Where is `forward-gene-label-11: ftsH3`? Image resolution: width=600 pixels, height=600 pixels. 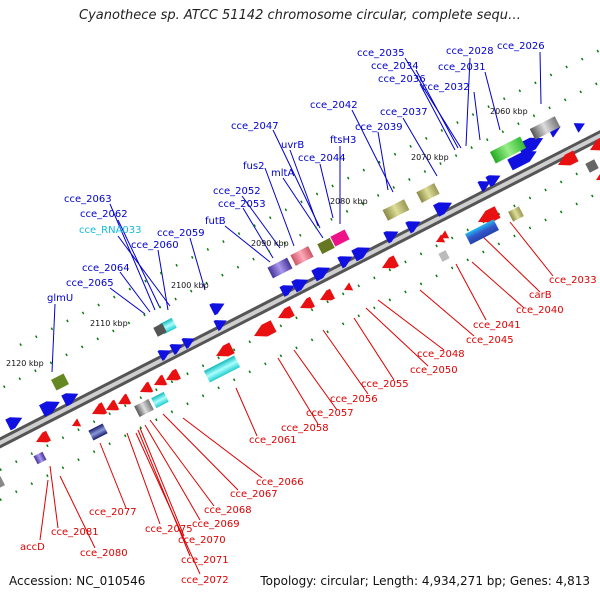
forward-gene-label-11: ftsH3 is located at coordinates (343, 140).